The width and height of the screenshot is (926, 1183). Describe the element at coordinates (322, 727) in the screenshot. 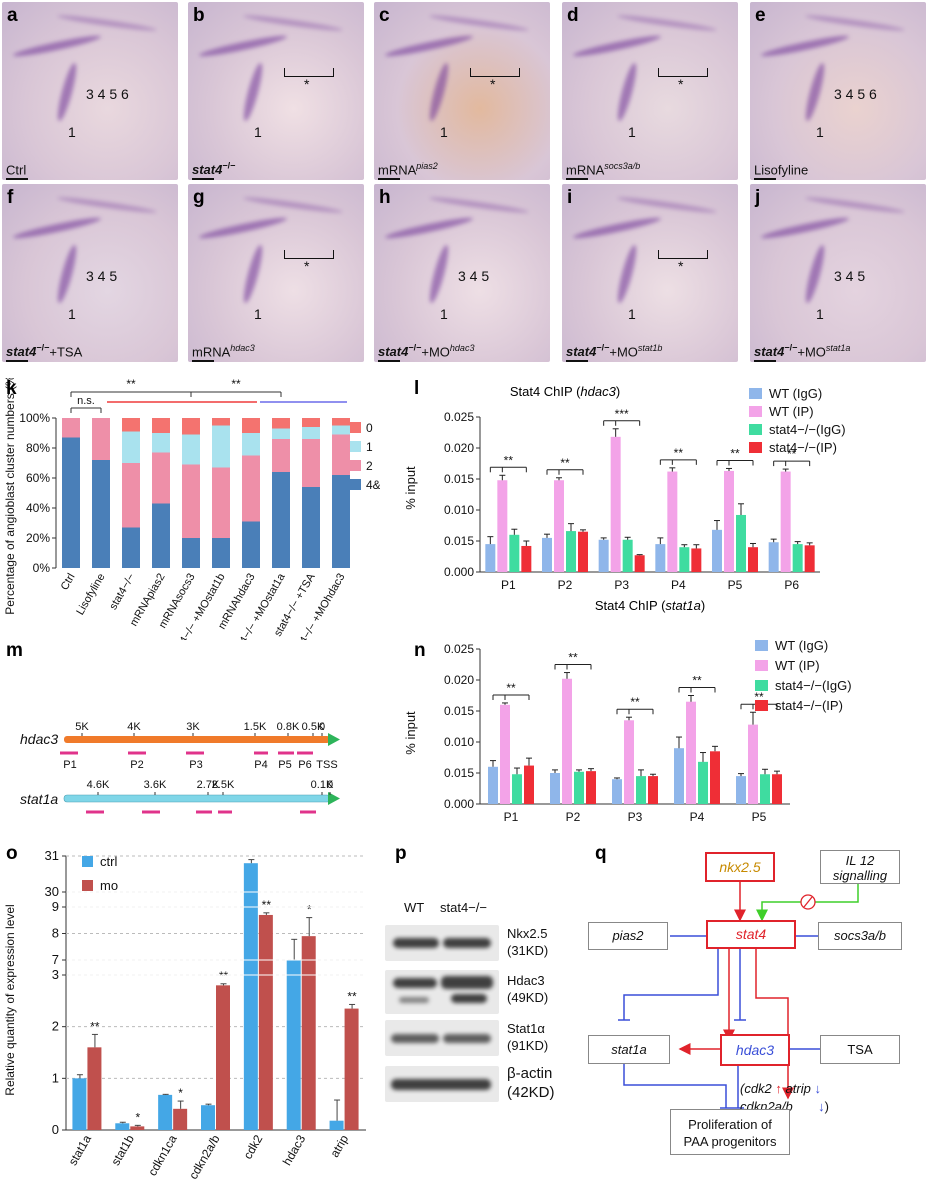

I see `scale-label: 0` at that location.